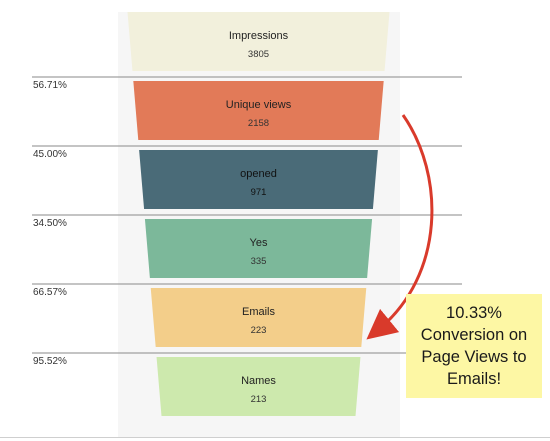  What do you see at coordinates (50, 154) in the screenshot?
I see `conversion-rate-label: 45.00%` at bounding box center [50, 154].